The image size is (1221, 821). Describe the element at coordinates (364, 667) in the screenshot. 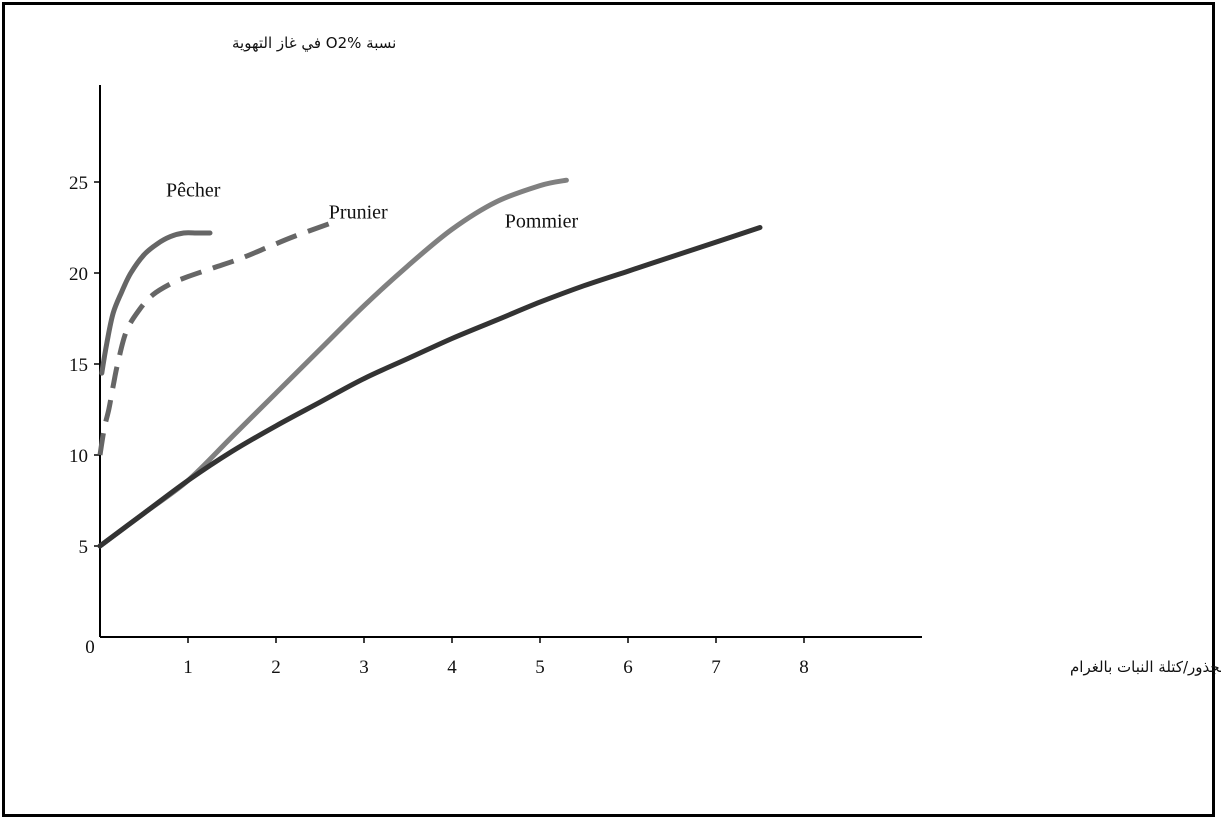

I see `x-tick-label: 3` at that location.